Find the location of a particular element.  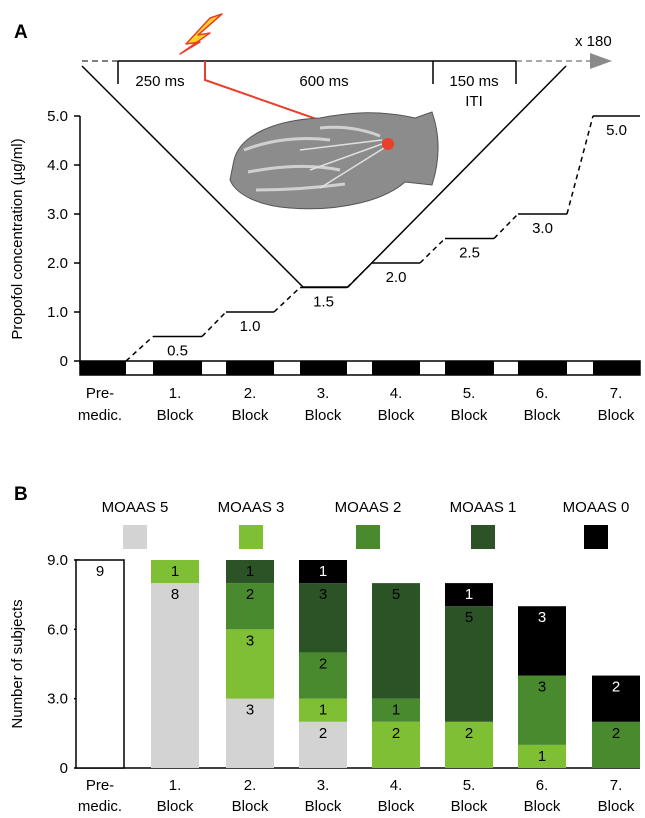

b-x-label-line1: 2. is located at coordinates (250, 785).